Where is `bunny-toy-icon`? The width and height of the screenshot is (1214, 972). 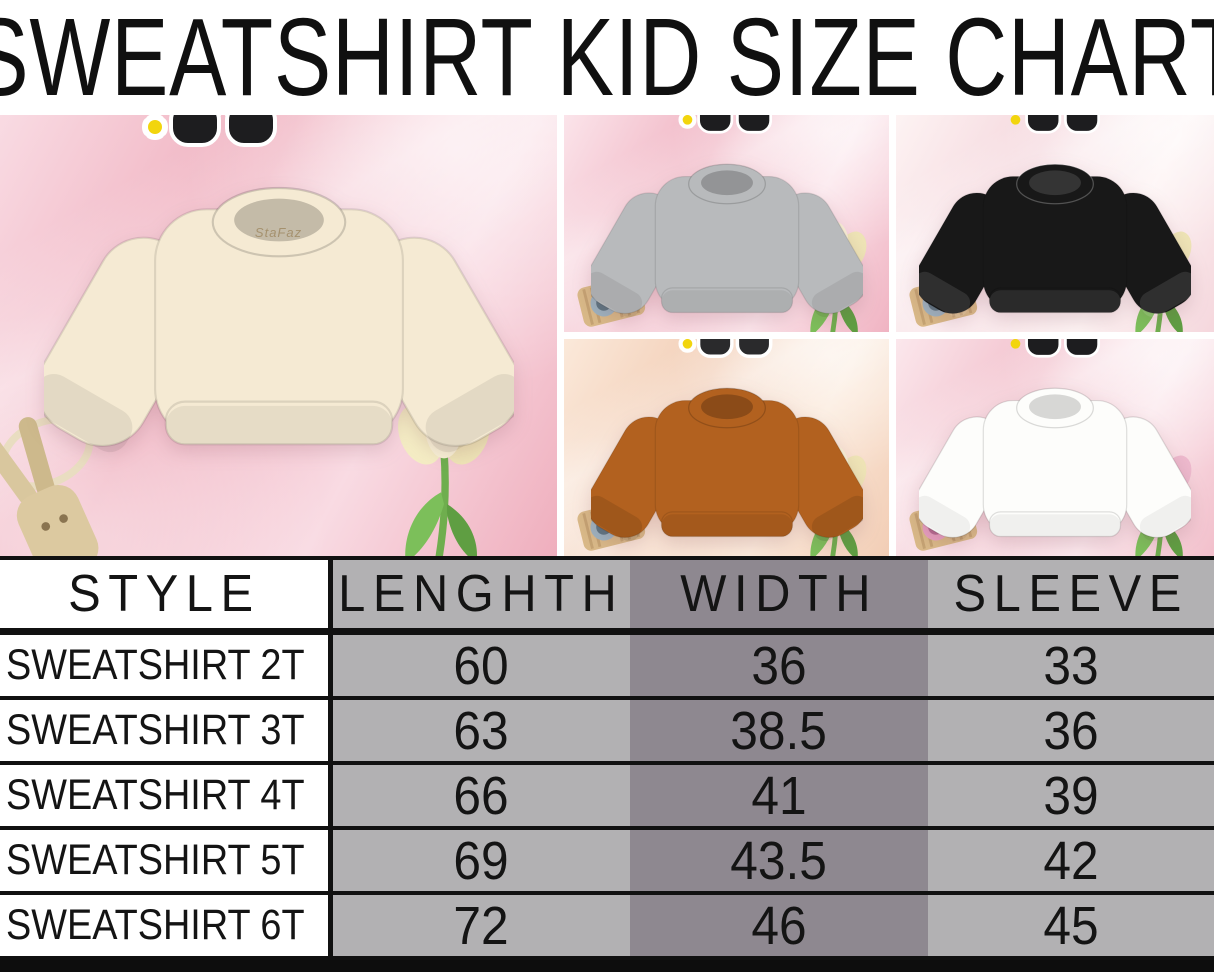 bunny-toy-icon is located at coordinates (49, 485).